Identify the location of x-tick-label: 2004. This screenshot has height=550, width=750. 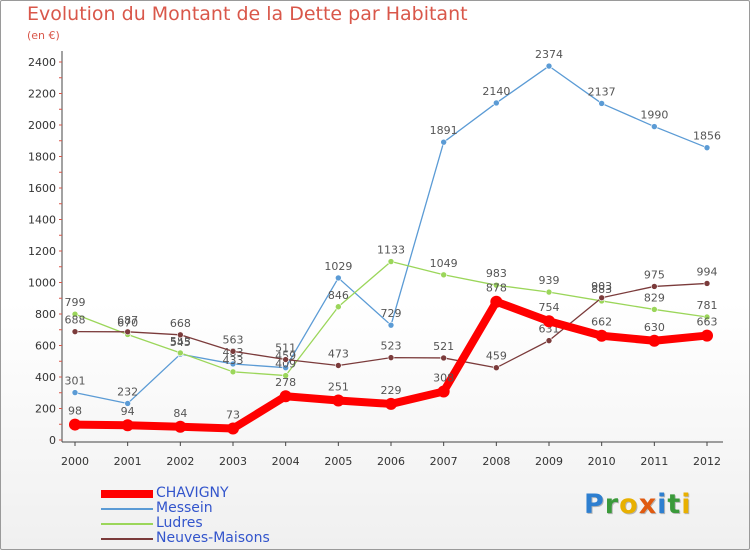
(286, 461).